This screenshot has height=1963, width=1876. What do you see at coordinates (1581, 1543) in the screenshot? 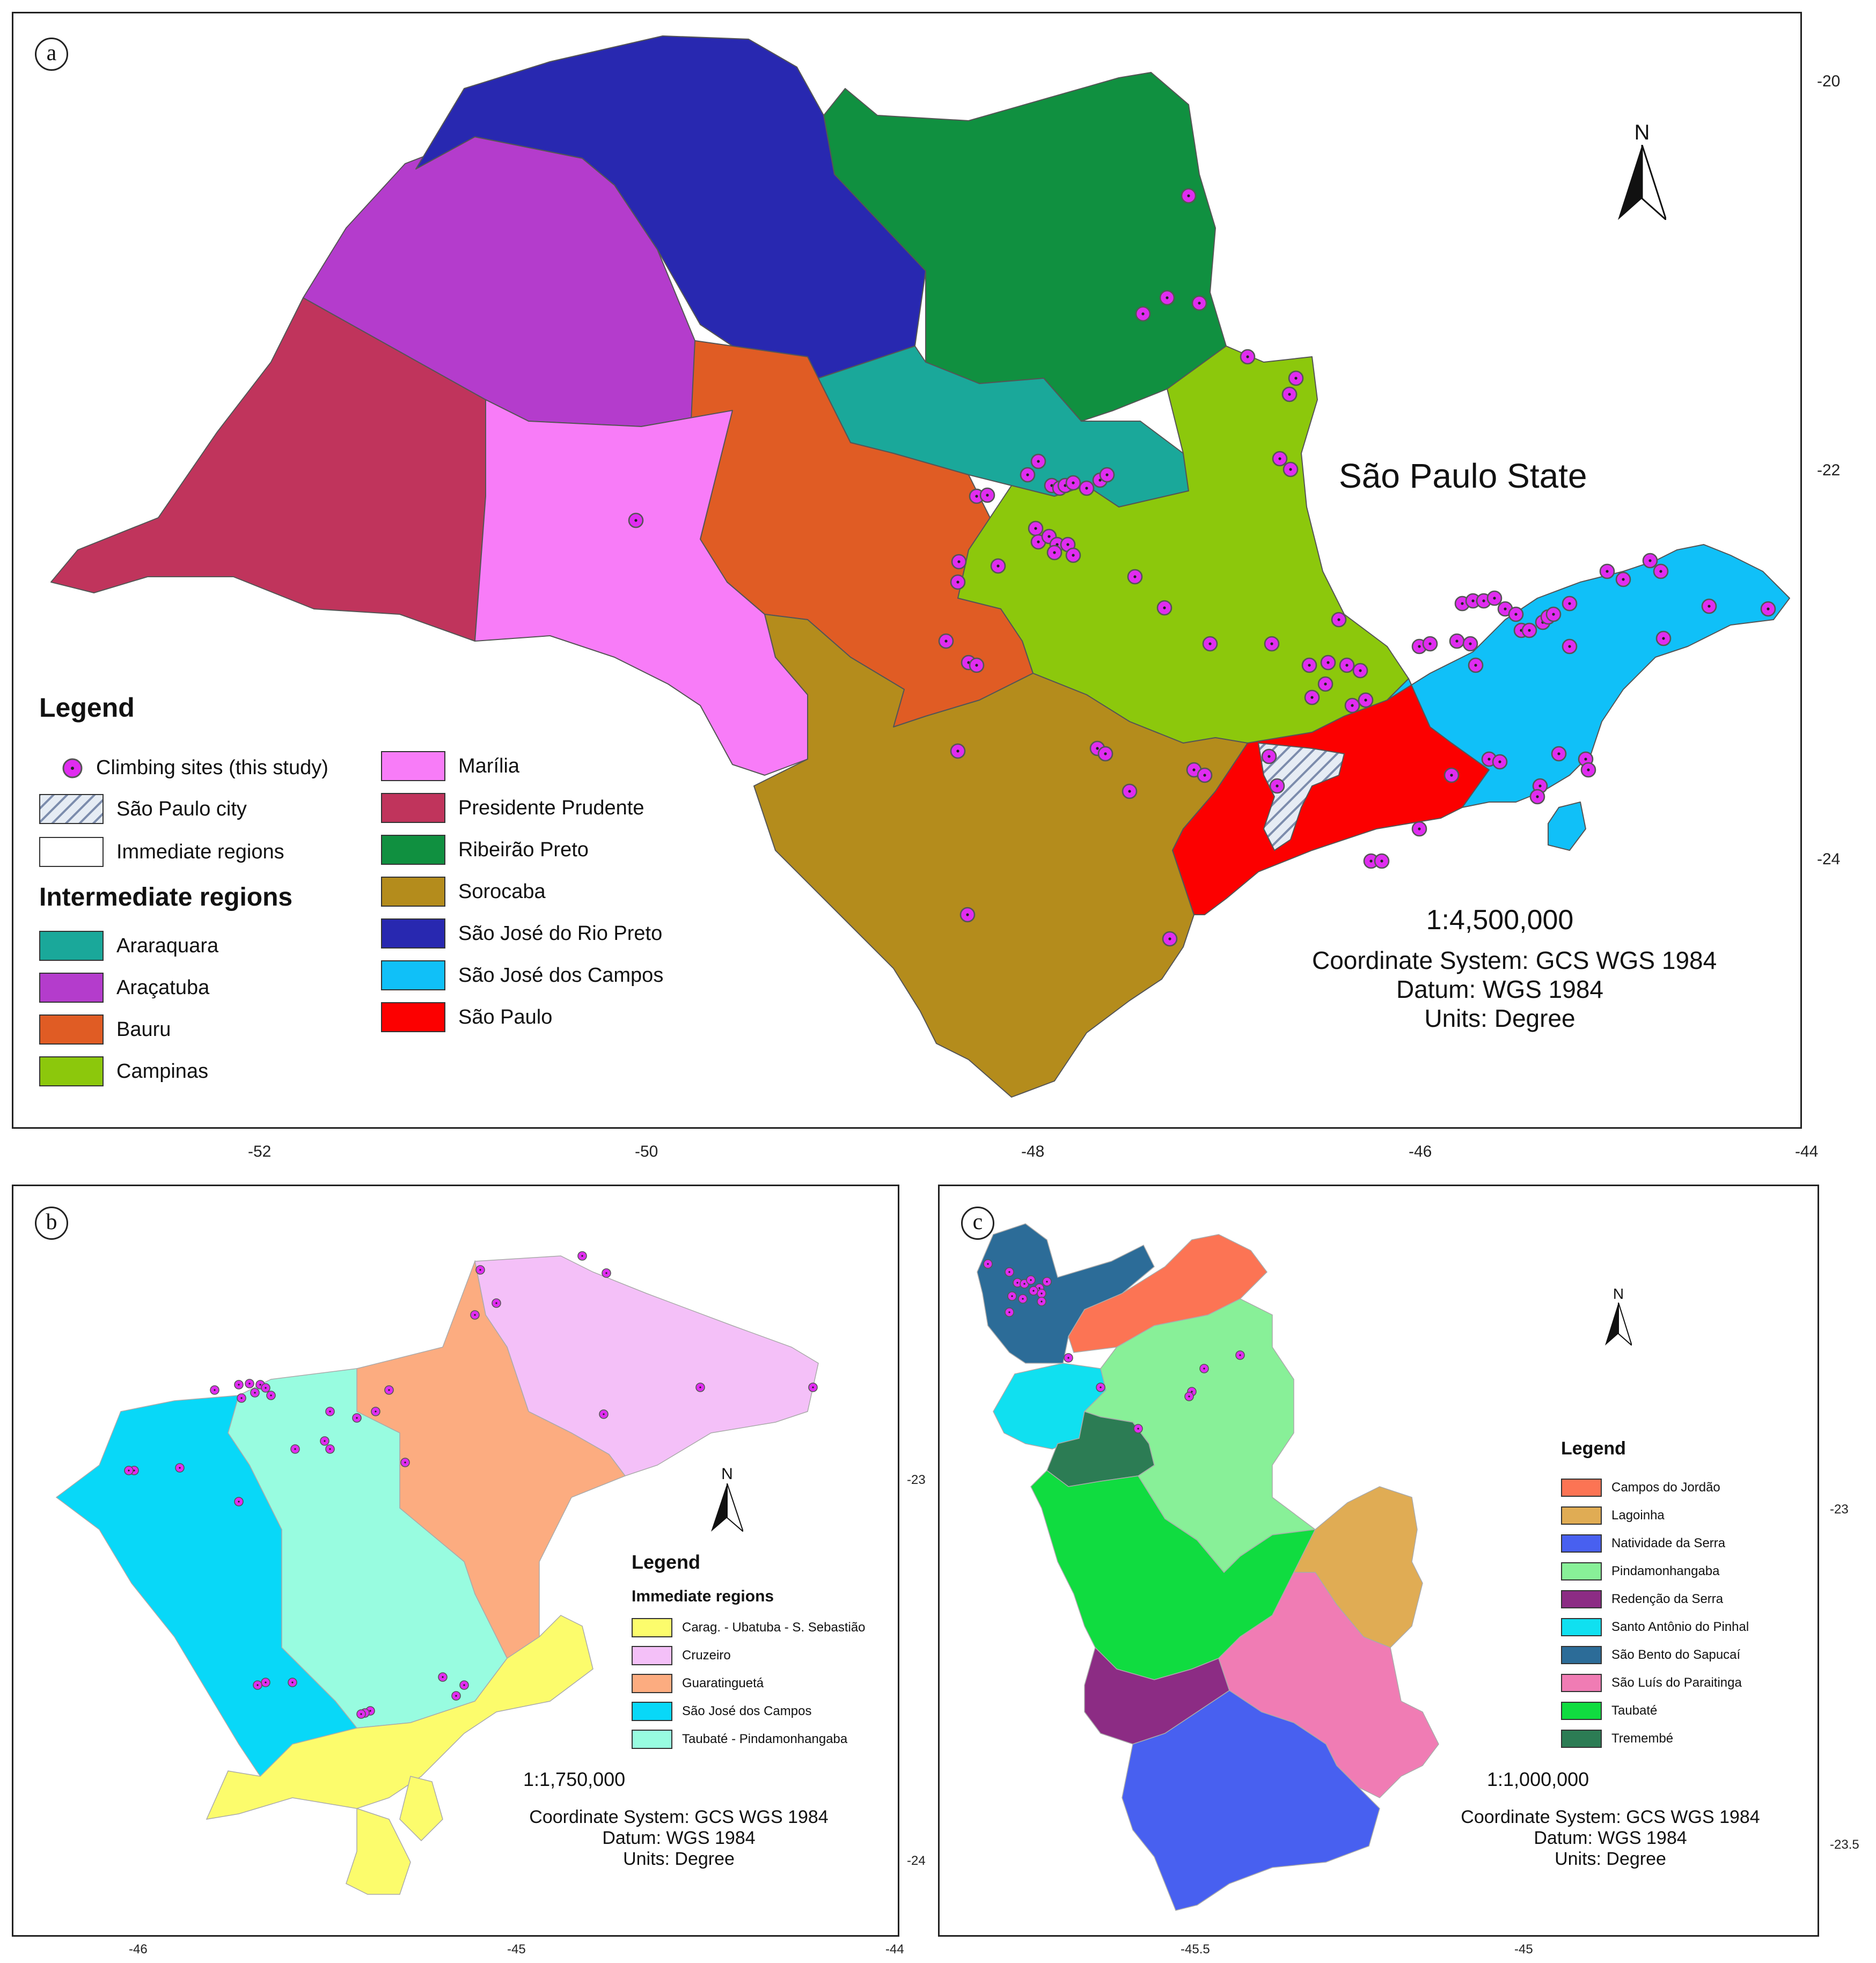
I see `swatch-natividade-da-serra` at bounding box center [1581, 1543].